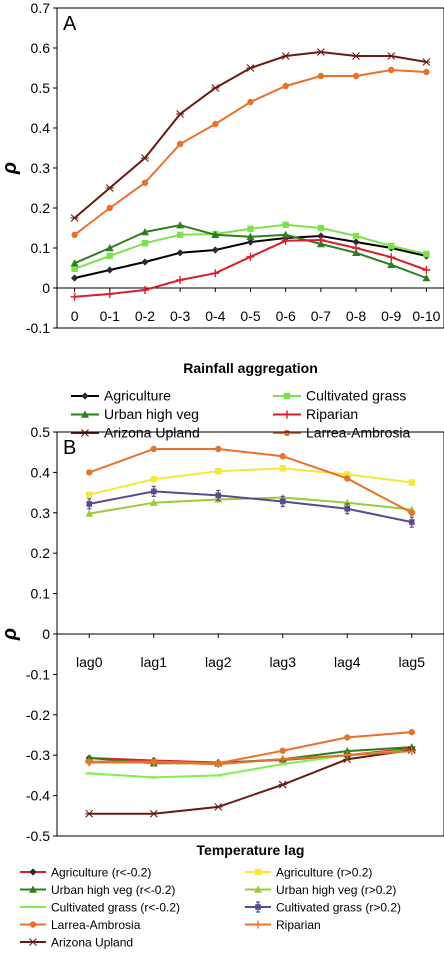 This screenshot has height=953, width=444. What do you see at coordinates (321, 316) in the screenshot?
I see `panel-a-x-tick-label: 0-7` at bounding box center [321, 316].